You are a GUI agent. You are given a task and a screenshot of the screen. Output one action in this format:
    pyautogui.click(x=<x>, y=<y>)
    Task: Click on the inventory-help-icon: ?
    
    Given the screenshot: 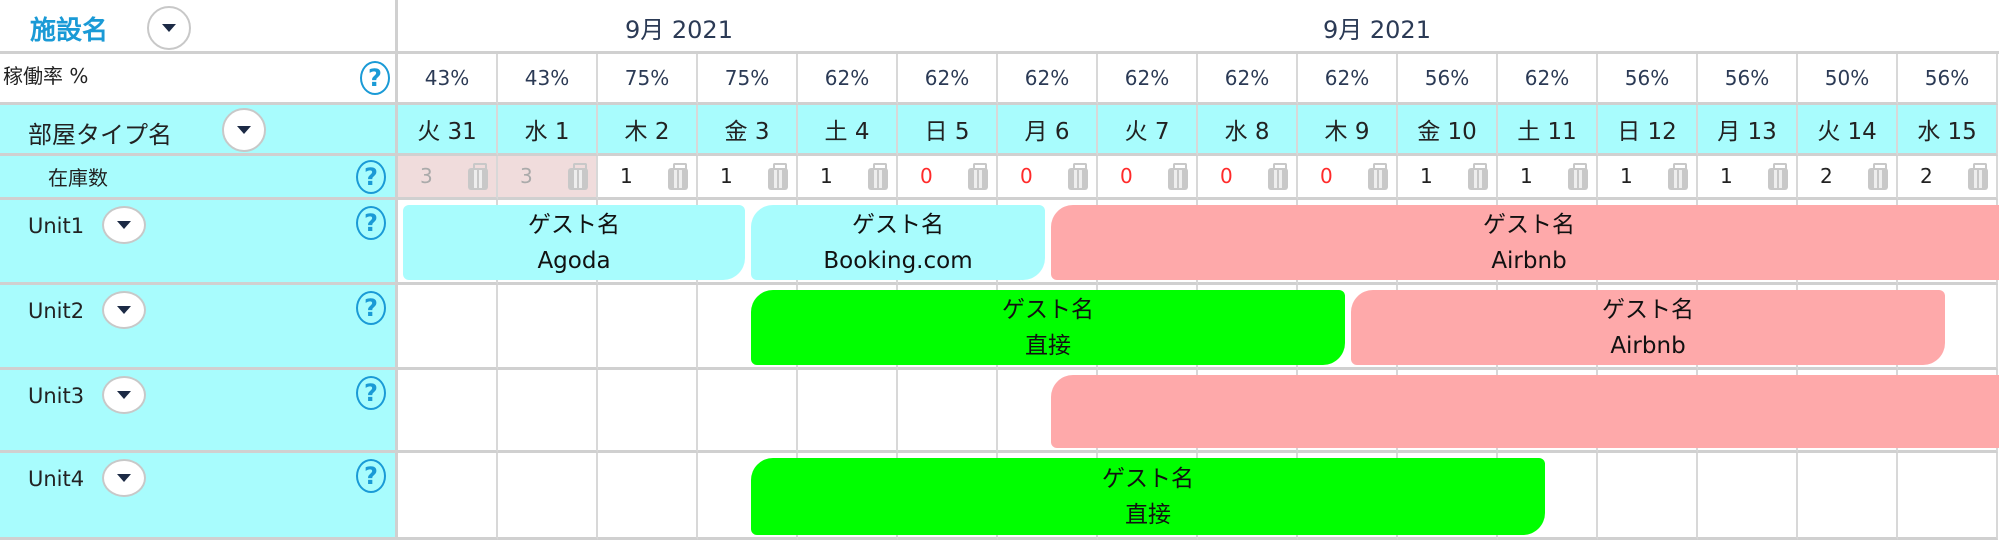 What is the action you would take?
    pyautogui.click(x=371, y=177)
    